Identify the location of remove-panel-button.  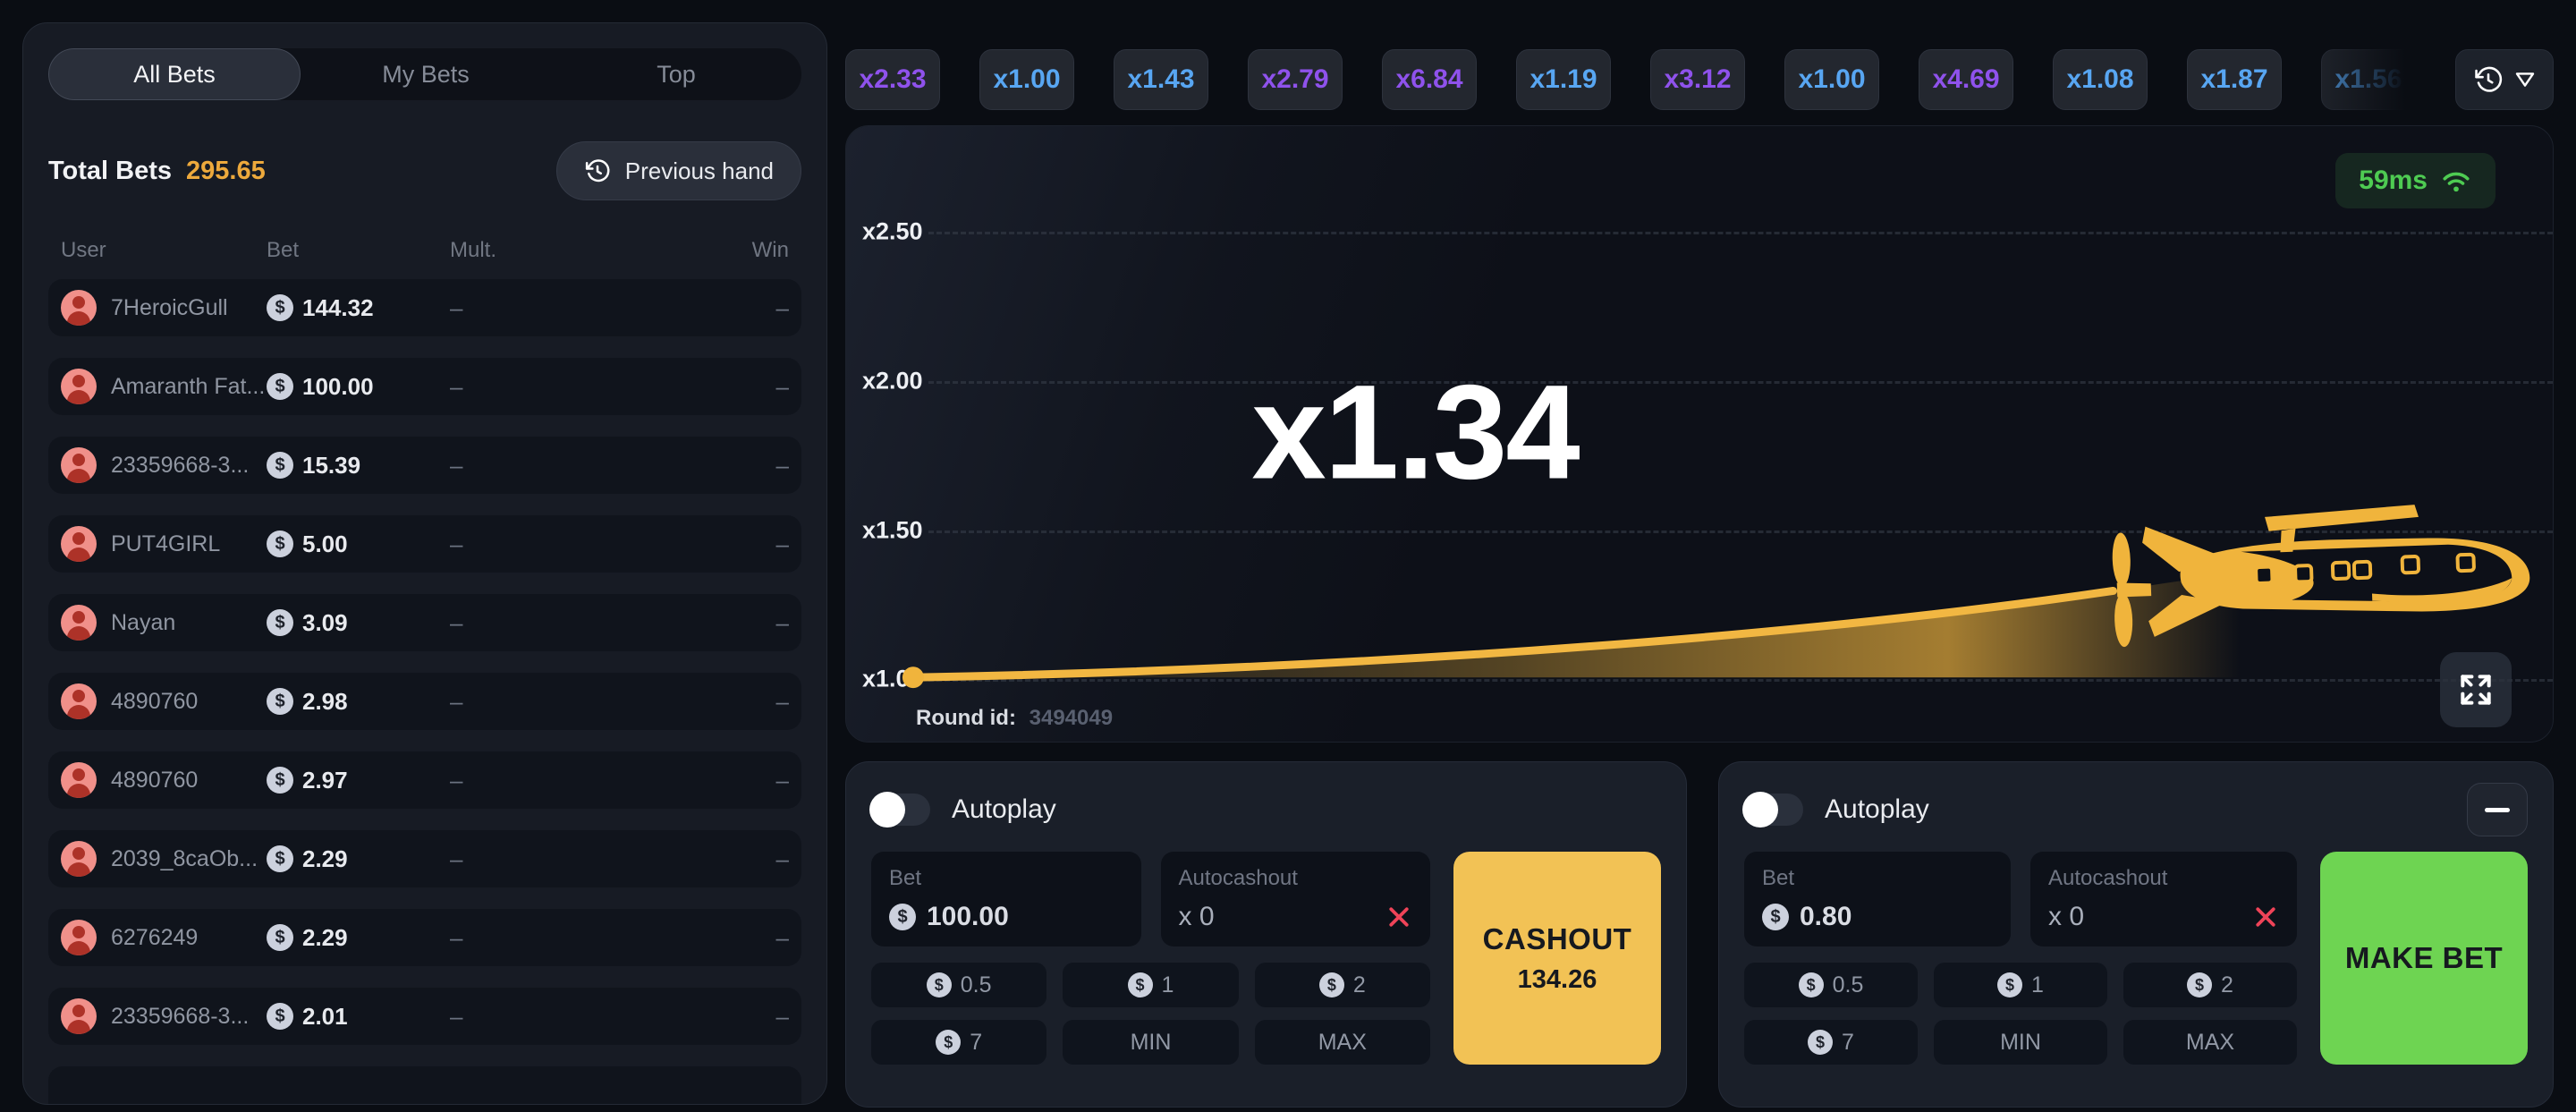
(2497, 809).